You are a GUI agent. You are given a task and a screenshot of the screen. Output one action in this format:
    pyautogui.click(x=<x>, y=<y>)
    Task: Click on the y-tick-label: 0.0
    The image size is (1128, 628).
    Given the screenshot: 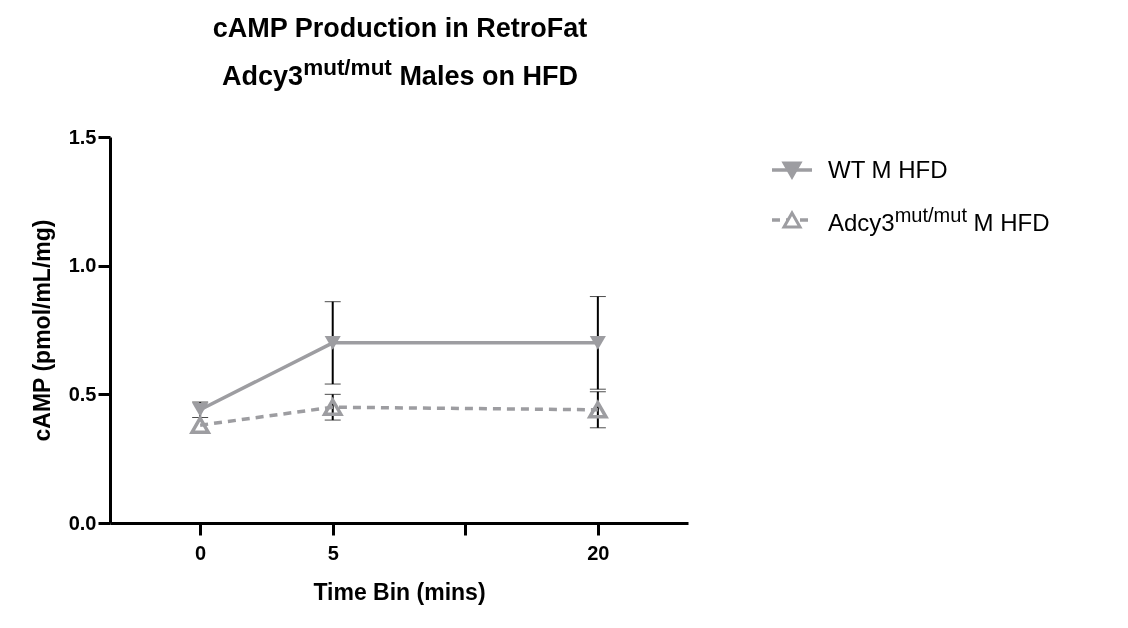 What is the action you would take?
    pyautogui.click(x=82, y=522)
    